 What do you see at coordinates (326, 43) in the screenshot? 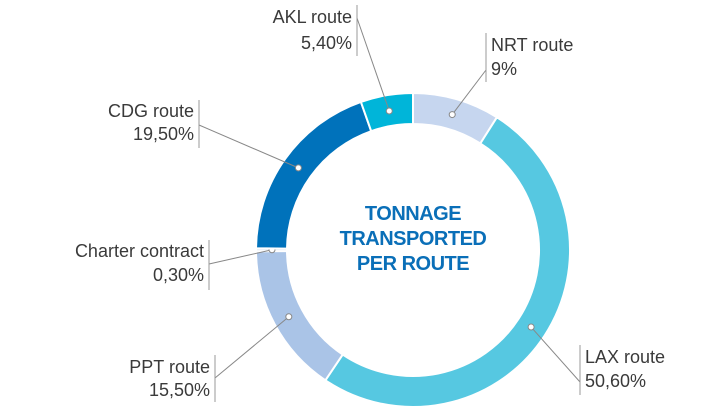
I see `slice-value: 5,40%` at bounding box center [326, 43].